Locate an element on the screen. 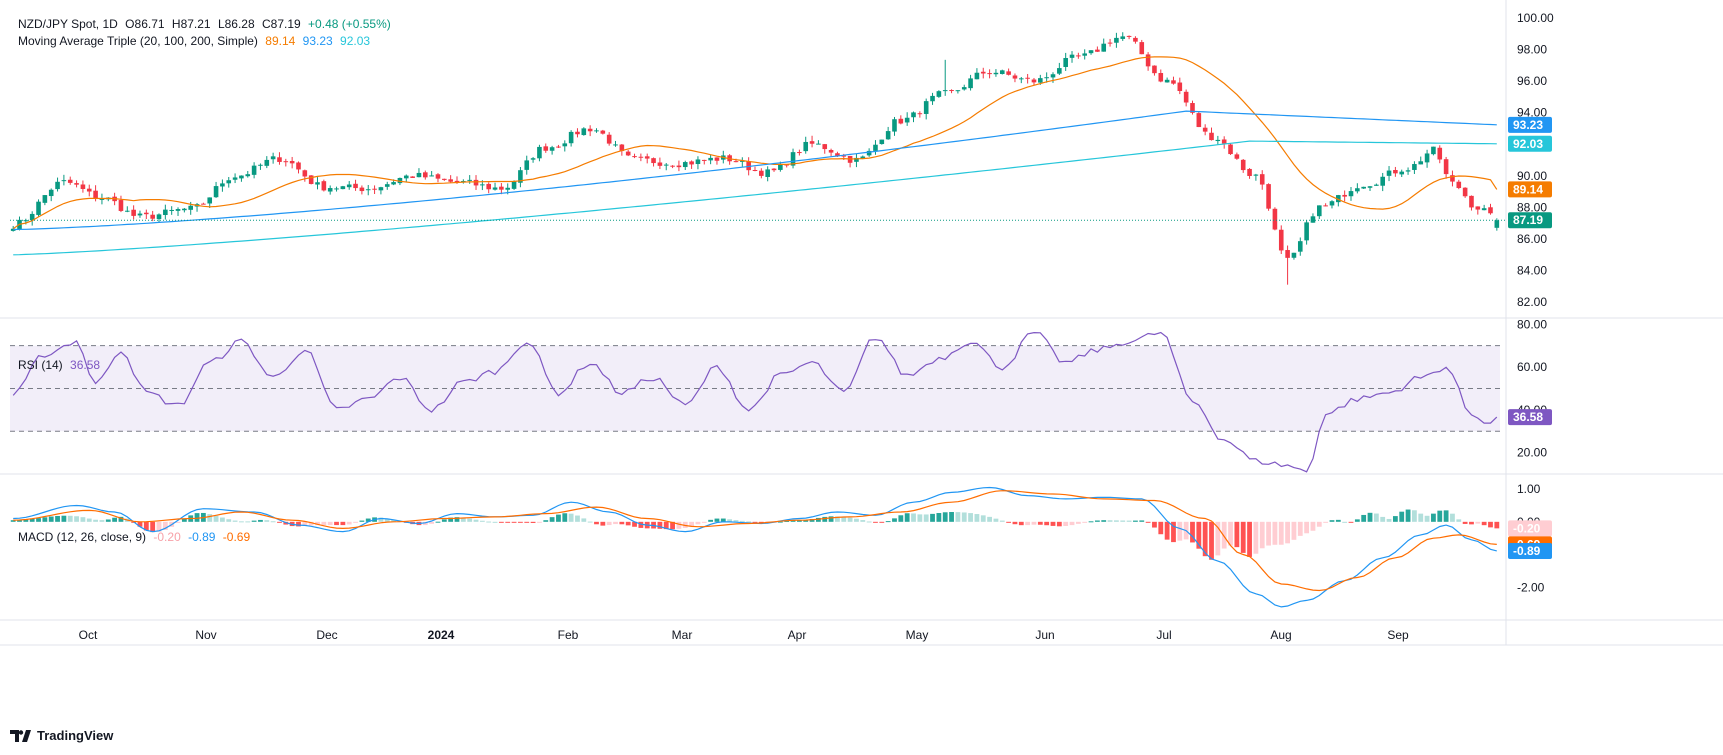 The image size is (1723, 755). time-tick-label: Mar is located at coordinates (682, 635).